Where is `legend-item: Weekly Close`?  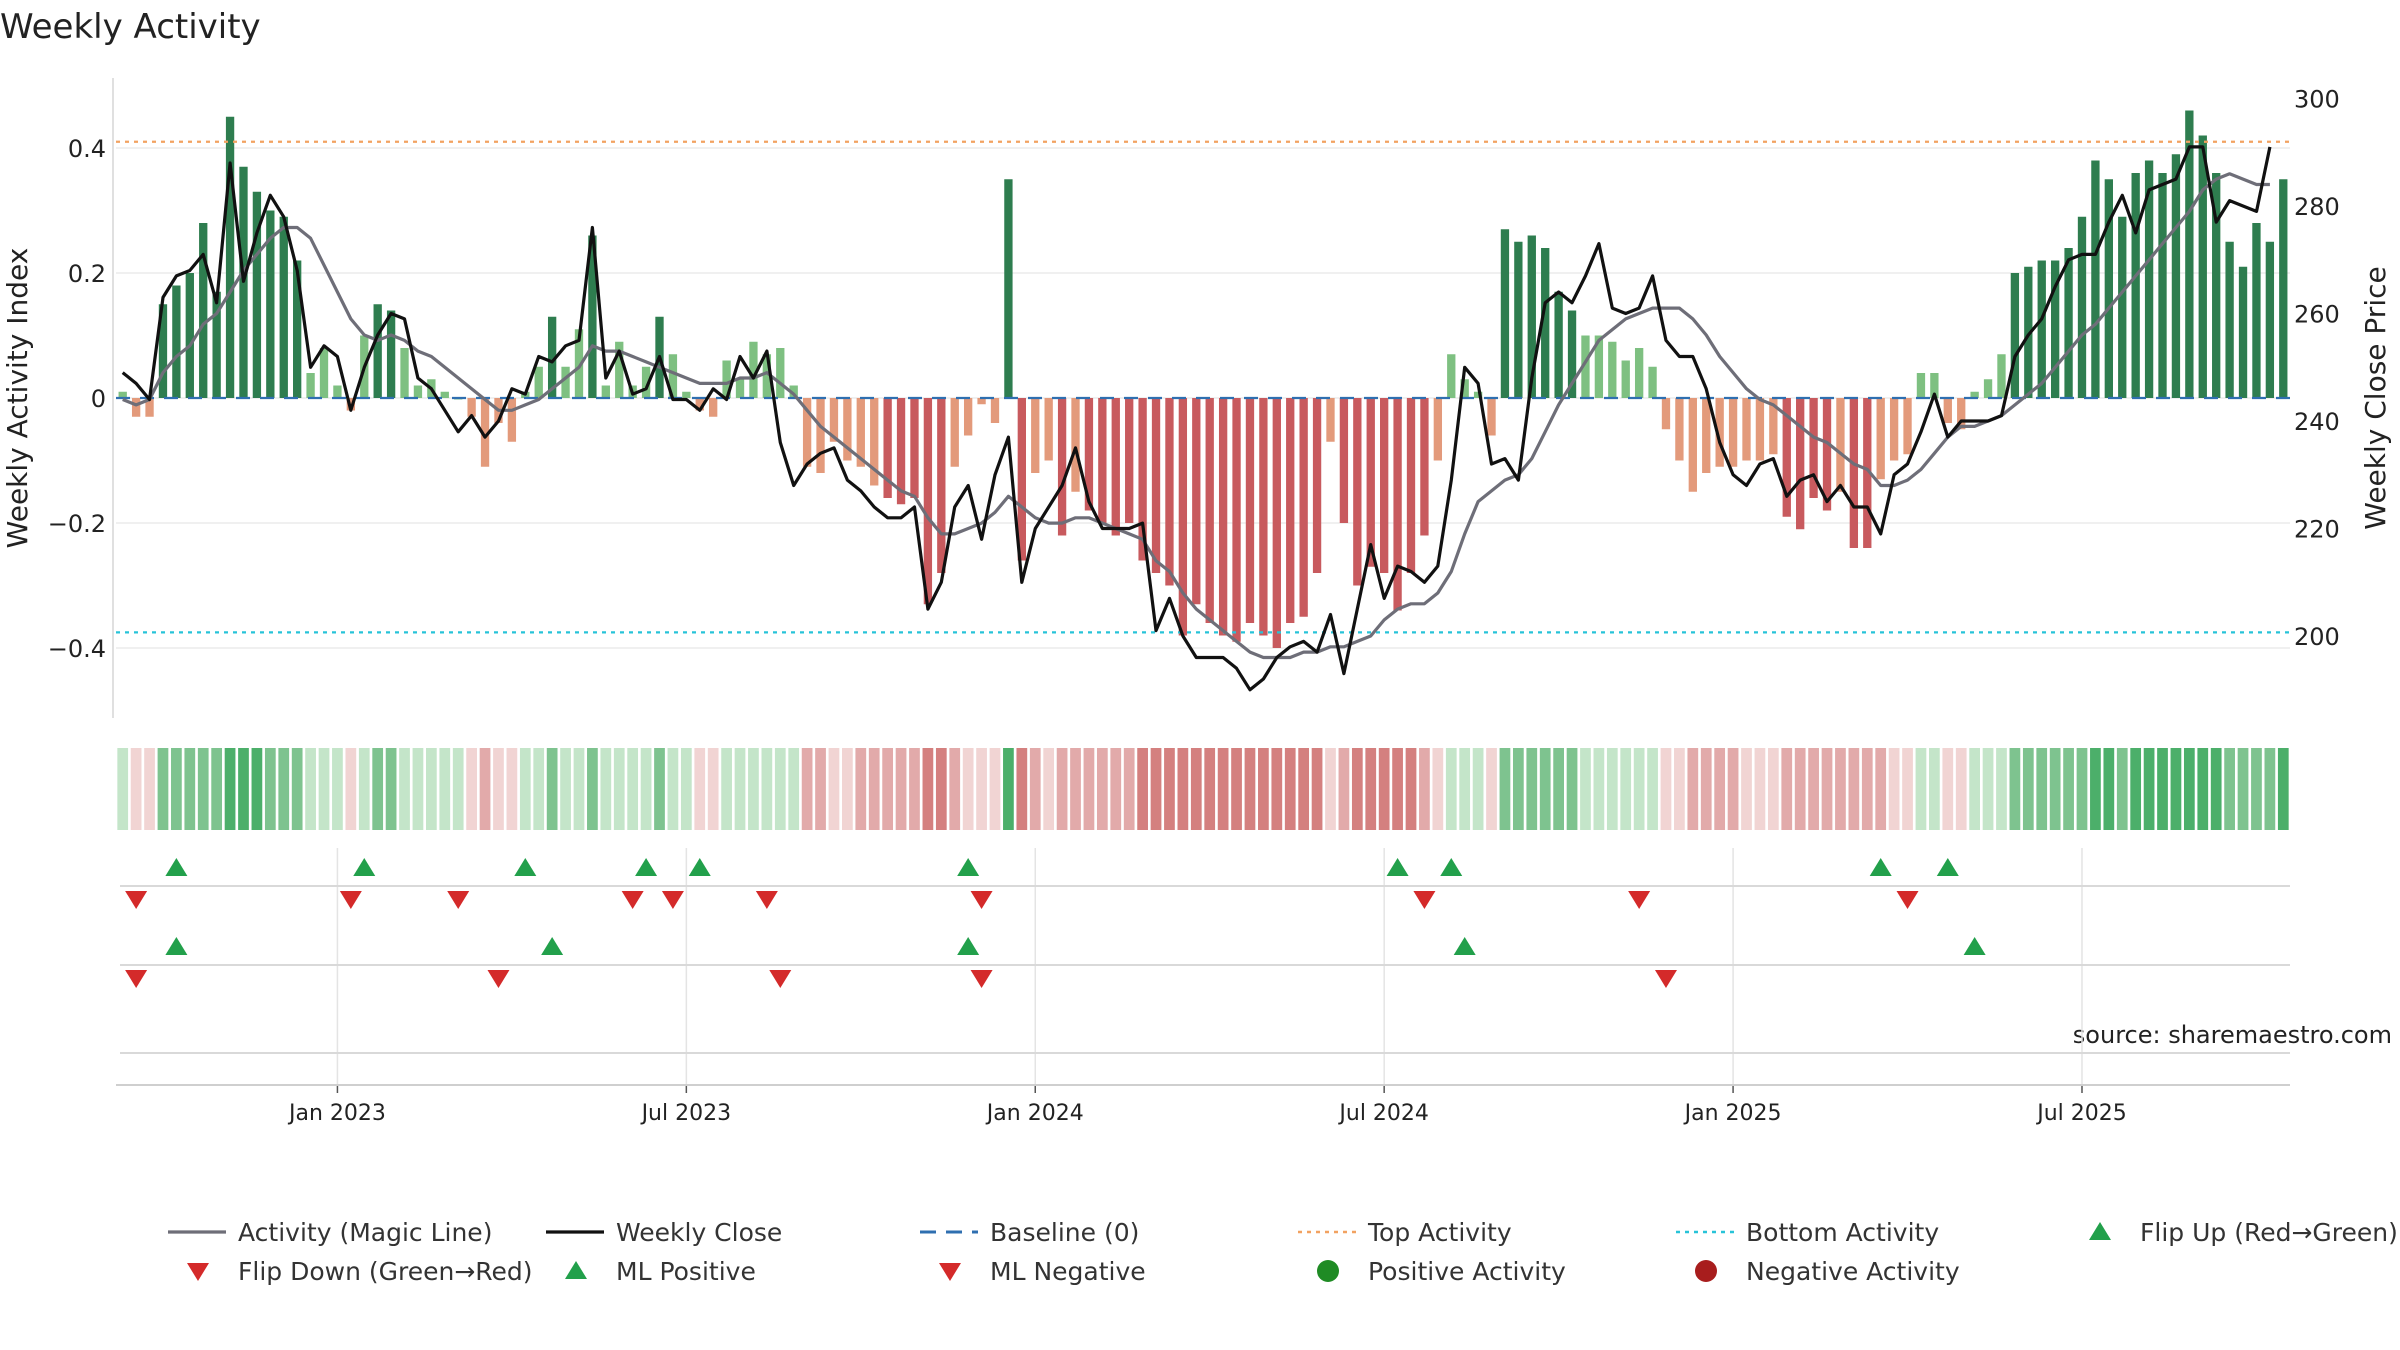
legend-item: Weekly Close is located at coordinates (664, 1232).